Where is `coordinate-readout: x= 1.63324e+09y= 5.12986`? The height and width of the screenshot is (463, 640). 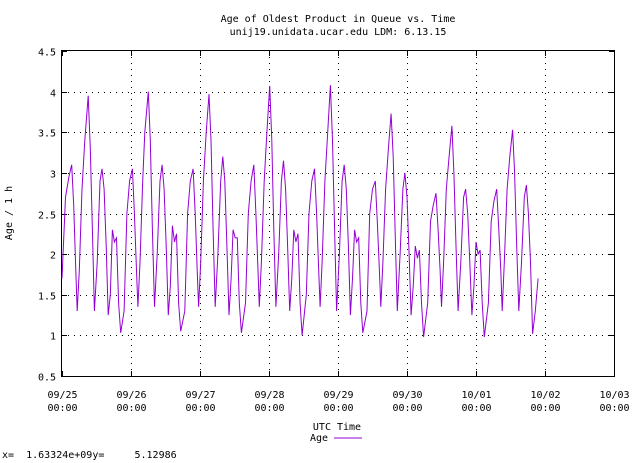 coordinate-readout: x= 1.63324e+09y= 5.12986 is located at coordinates (89, 455).